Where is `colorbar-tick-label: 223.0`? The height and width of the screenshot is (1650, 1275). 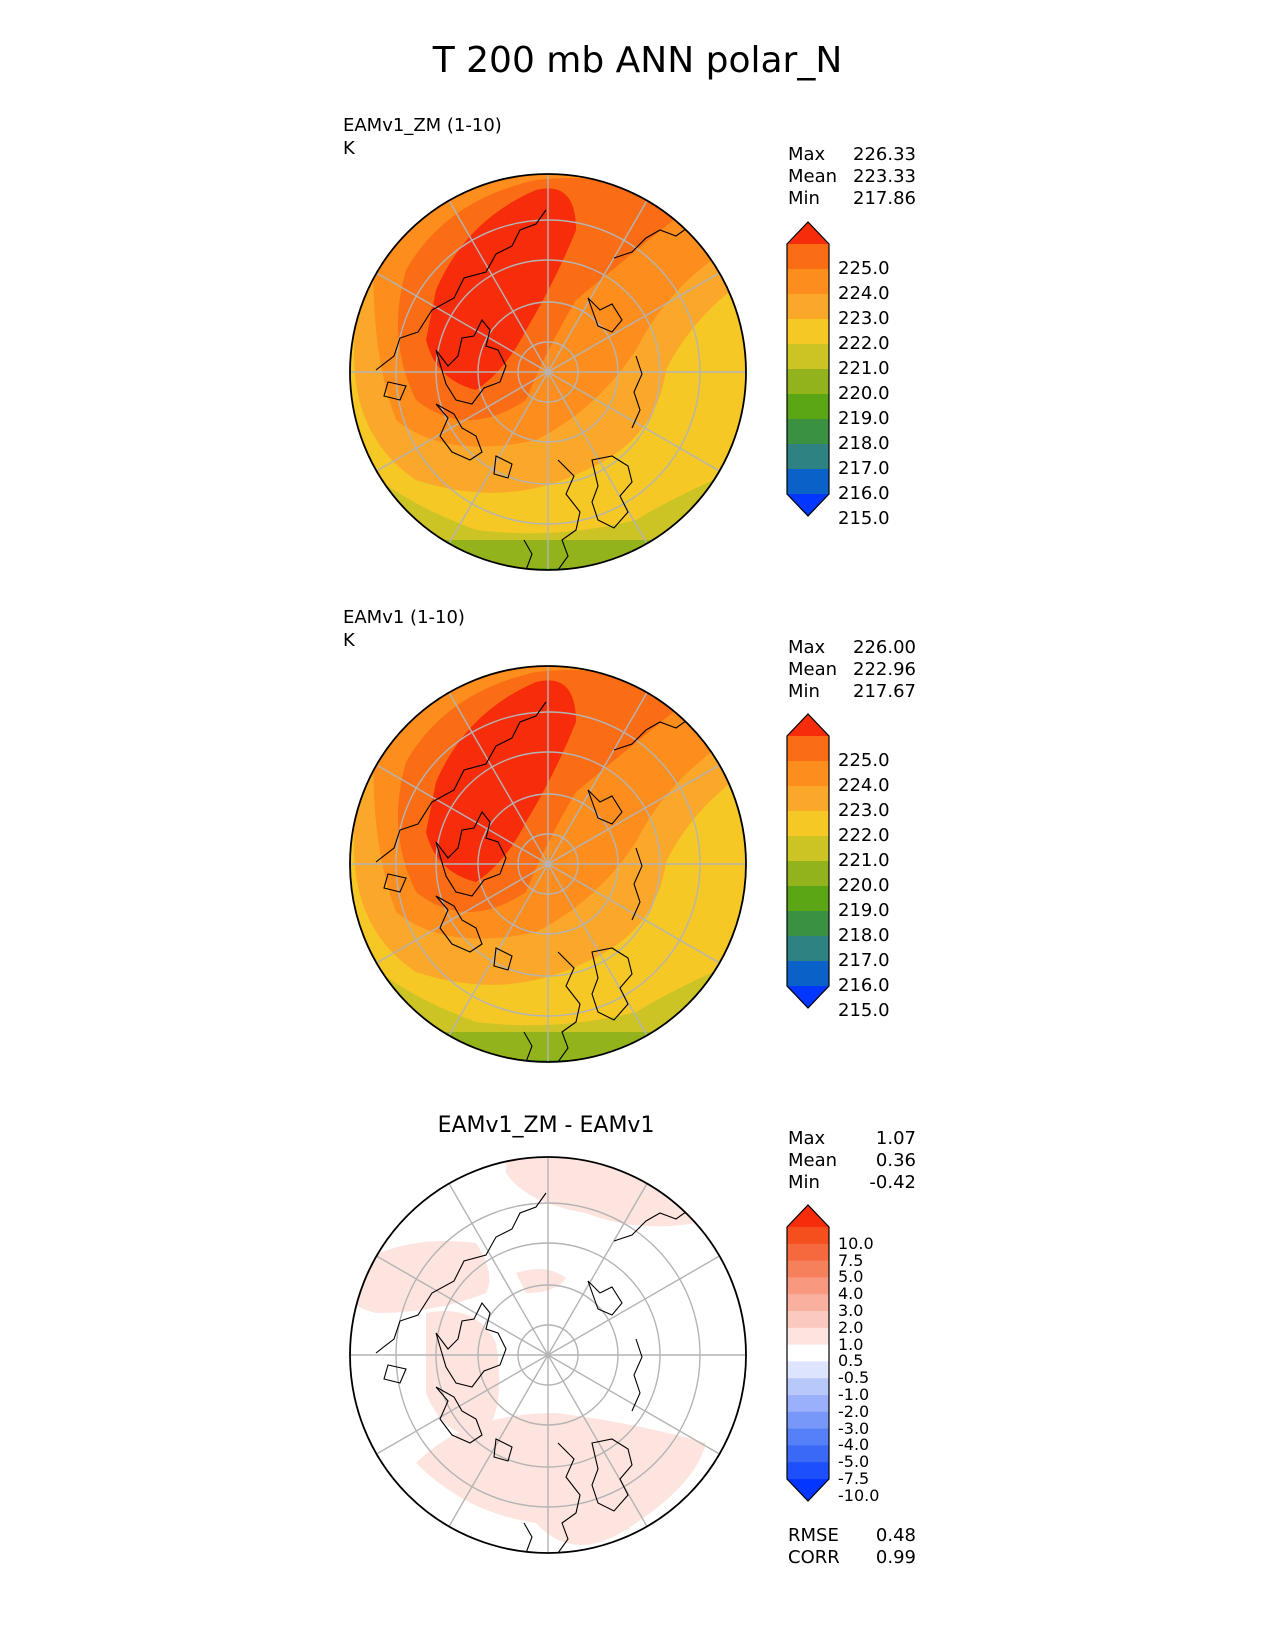 colorbar-tick-label: 223.0 is located at coordinates (864, 318).